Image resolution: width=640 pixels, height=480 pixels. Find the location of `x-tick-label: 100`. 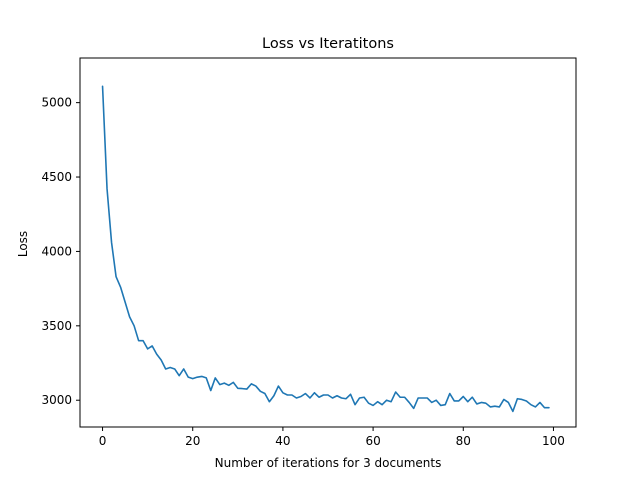

x-tick-label: 100 is located at coordinates (553, 441).